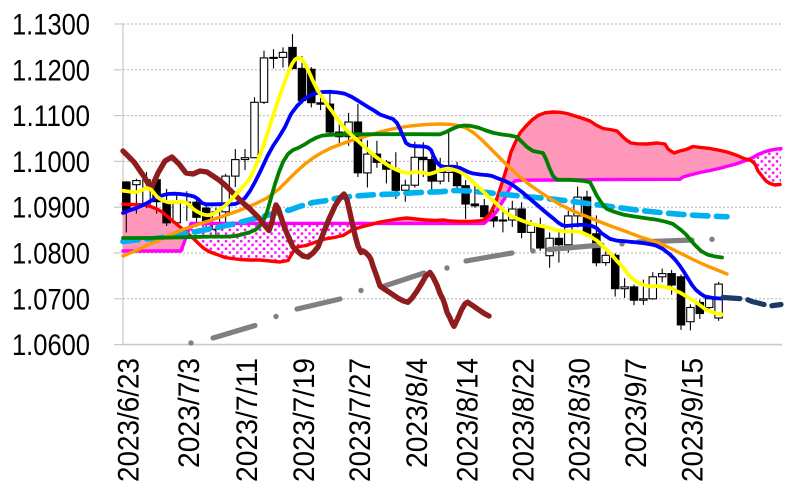  I want to click on svg-text: 2023/7/3, so click(189, 413).